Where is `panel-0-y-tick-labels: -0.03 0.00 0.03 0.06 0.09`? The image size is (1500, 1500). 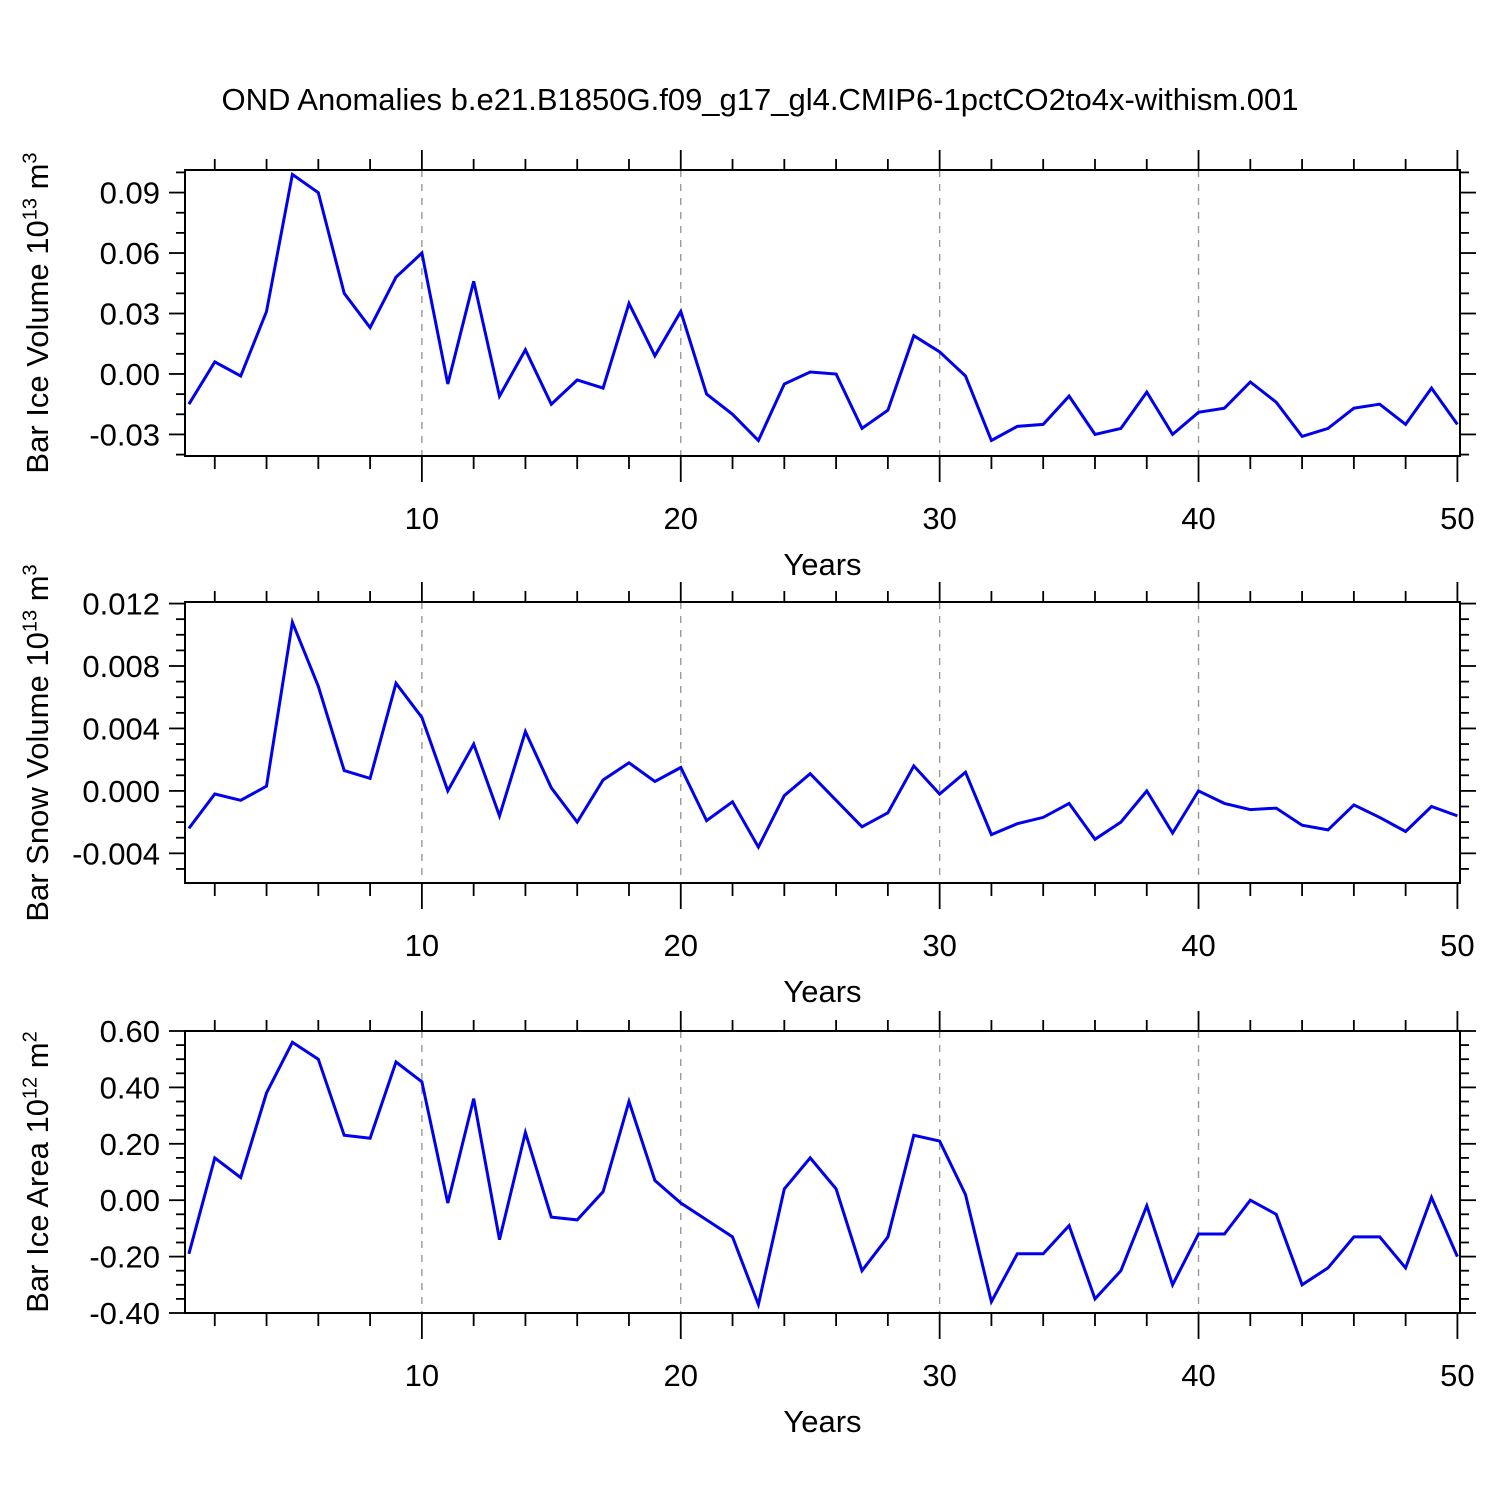
panel-0-y-tick-labels: -0.03 0.00 0.03 0.06 0.09 is located at coordinates (124, 314).